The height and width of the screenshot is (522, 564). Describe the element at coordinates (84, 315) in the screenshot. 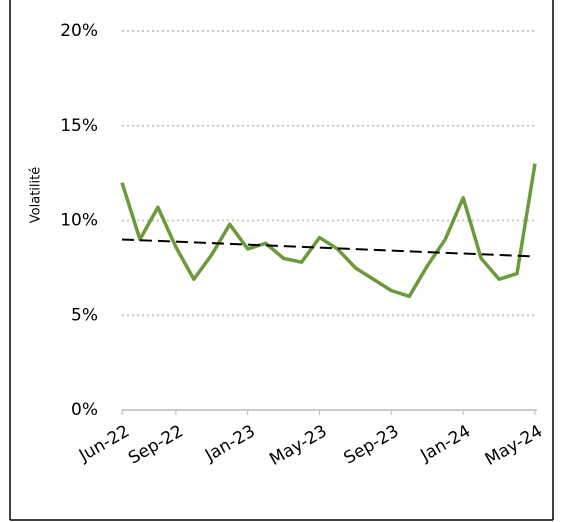

I see `y-tick-label: 5%` at that location.